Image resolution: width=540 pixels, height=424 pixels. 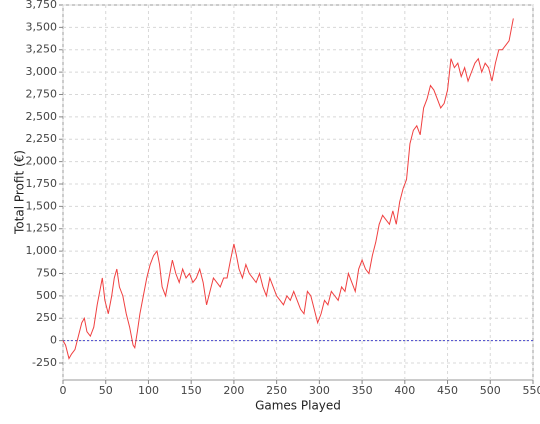 What do you see at coordinates (276, 390) in the screenshot?
I see `x-tick-label: 250` at bounding box center [276, 390].